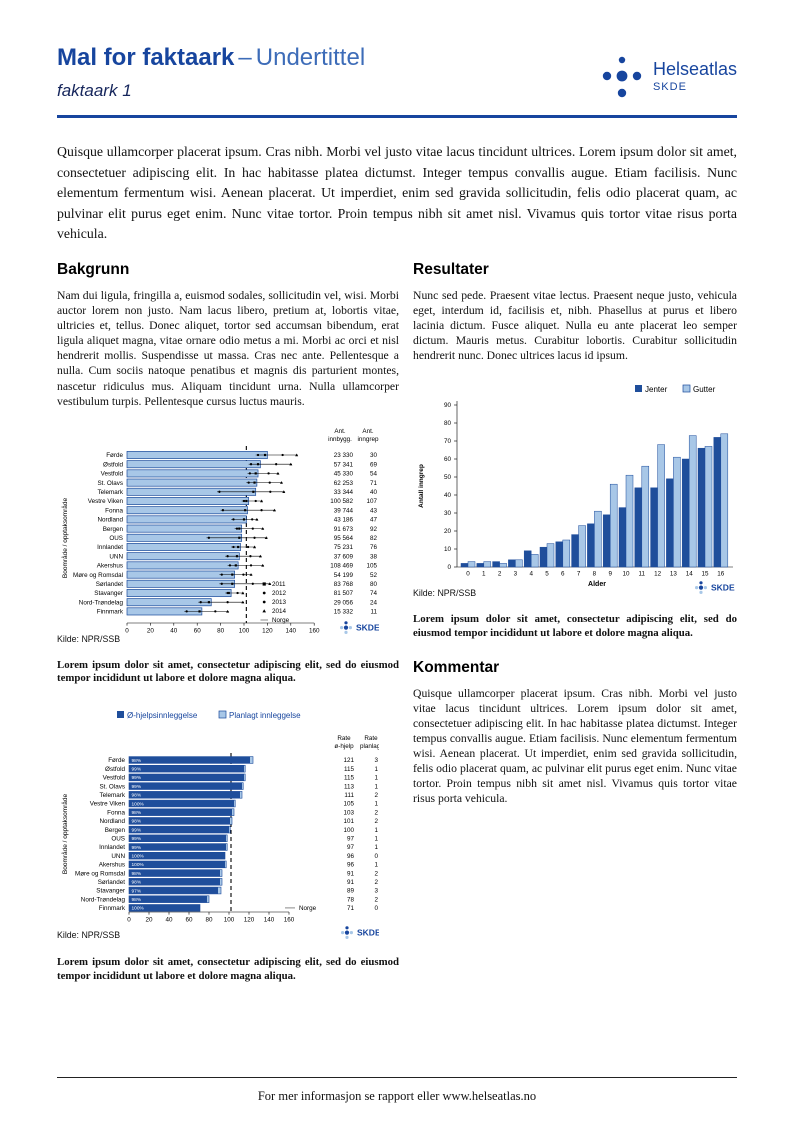 The image size is (794, 1123). What do you see at coordinates (374, 538) in the screenshot?
I see `svg-text: 82` at bounding box center [374, 538].